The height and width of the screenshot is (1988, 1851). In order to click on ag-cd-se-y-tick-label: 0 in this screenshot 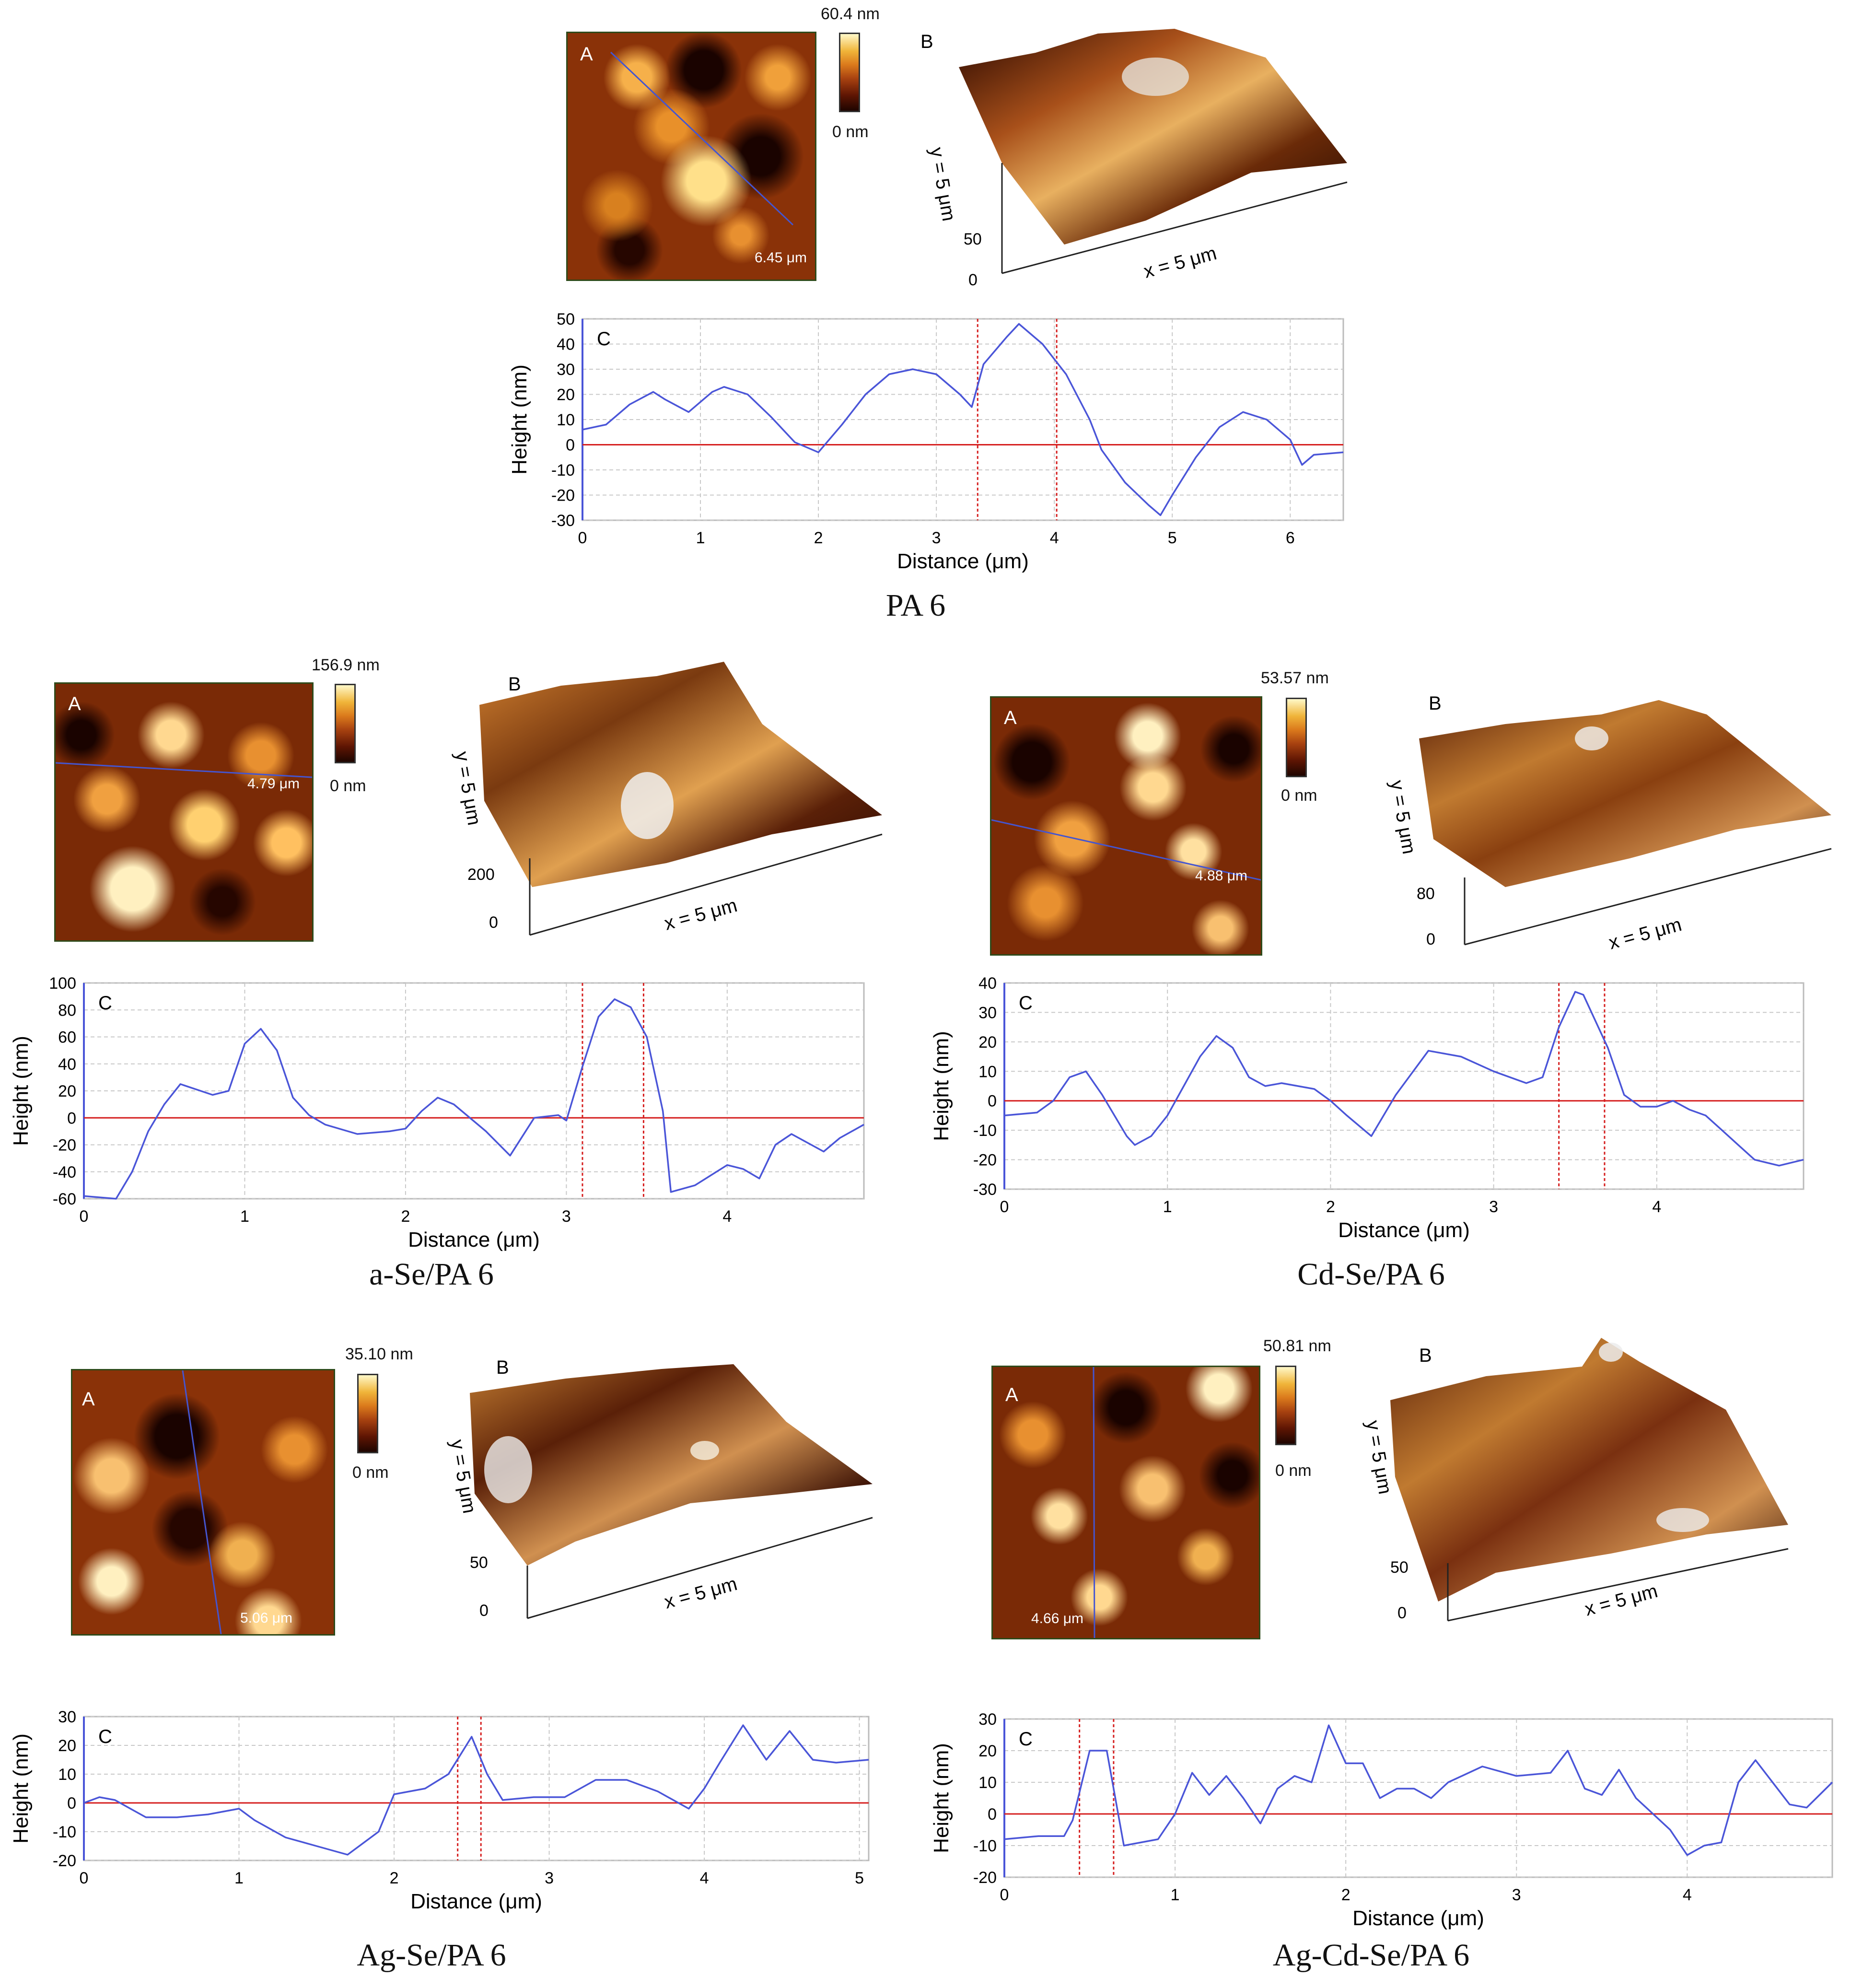, I will do `click(992, 1815)`.